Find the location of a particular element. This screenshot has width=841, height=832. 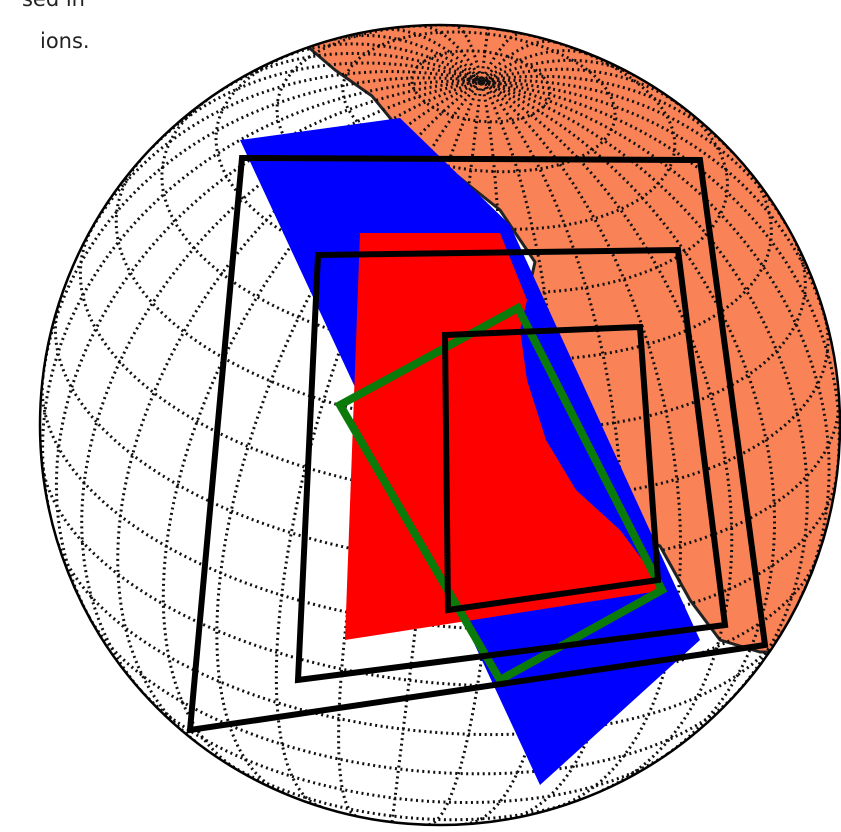

inner-box is located at coordinates (551, 468).